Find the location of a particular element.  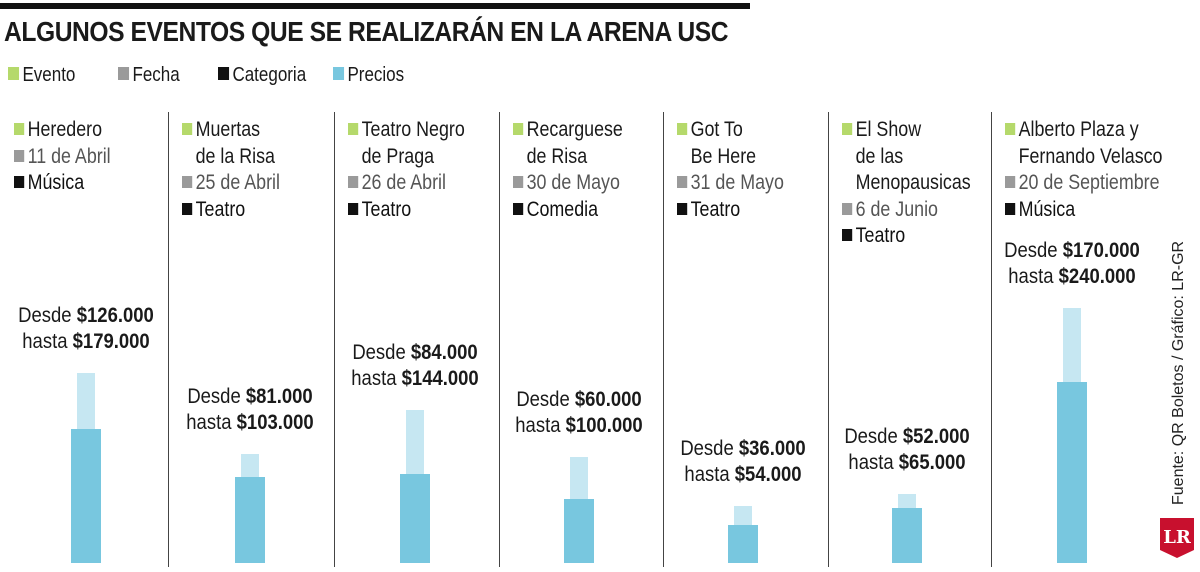

price-low-value: $81.000 is located at coordinates (279, 396).